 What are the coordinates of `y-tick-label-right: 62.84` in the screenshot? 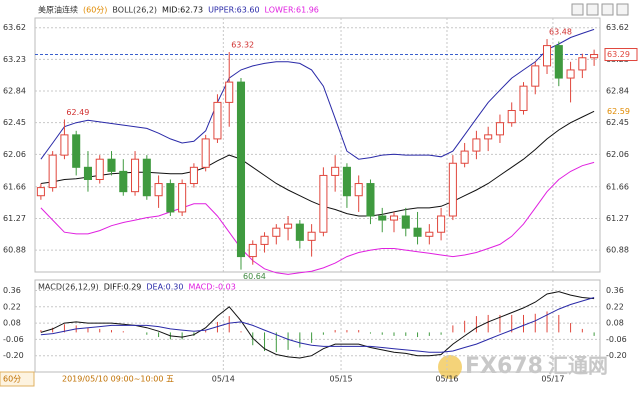 It's located at (617, 91).